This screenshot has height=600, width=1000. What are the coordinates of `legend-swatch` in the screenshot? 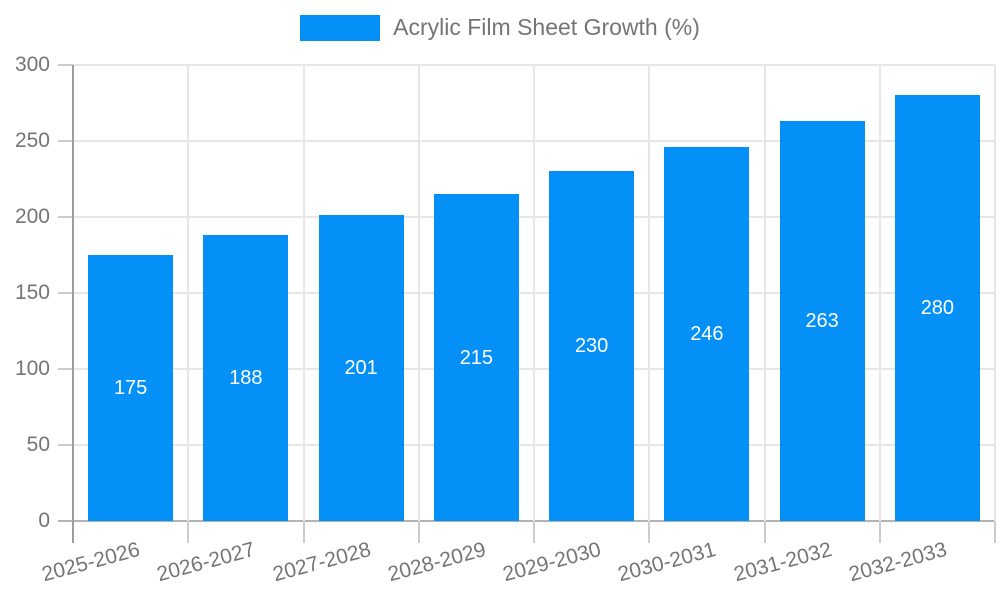 It's located at (340, 27).